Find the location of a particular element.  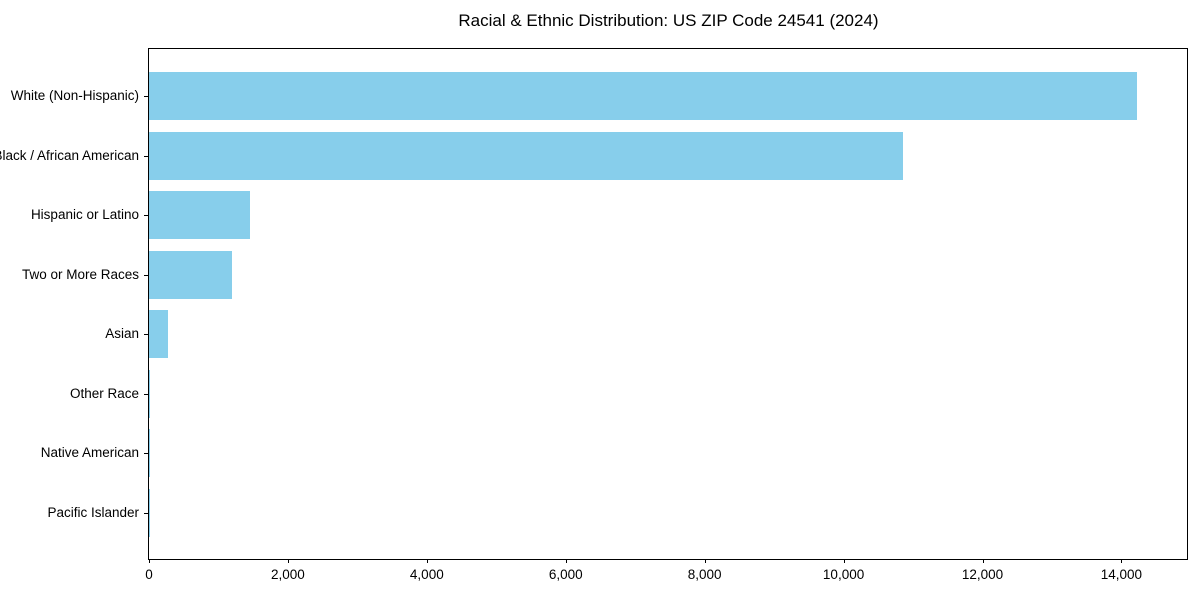

x-tick-label-0: 0 is located at coordinates (149, 574).